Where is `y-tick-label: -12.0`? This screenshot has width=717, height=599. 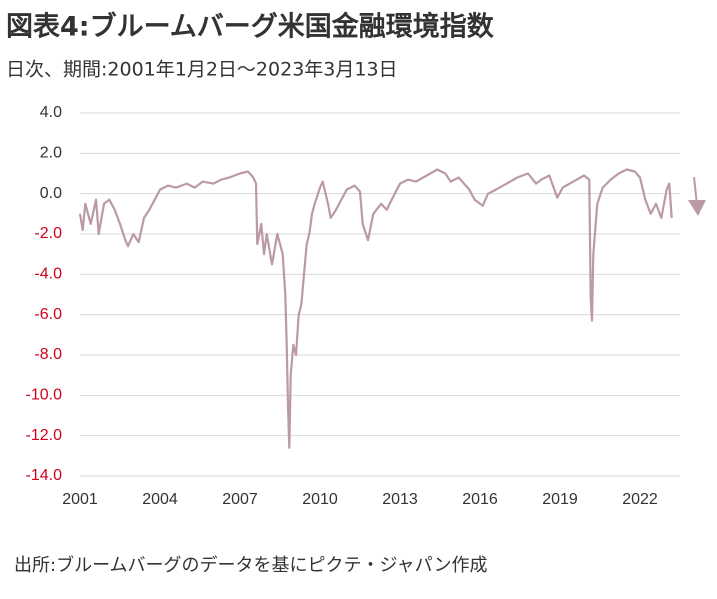
y-tick-label: -12.0 is located at coordinates (44, 435).